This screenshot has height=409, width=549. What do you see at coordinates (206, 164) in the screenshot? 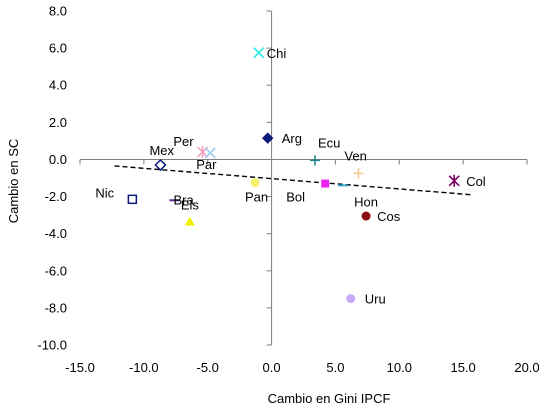
I see `point-label-par: Par` at bounding box center [206, 164].